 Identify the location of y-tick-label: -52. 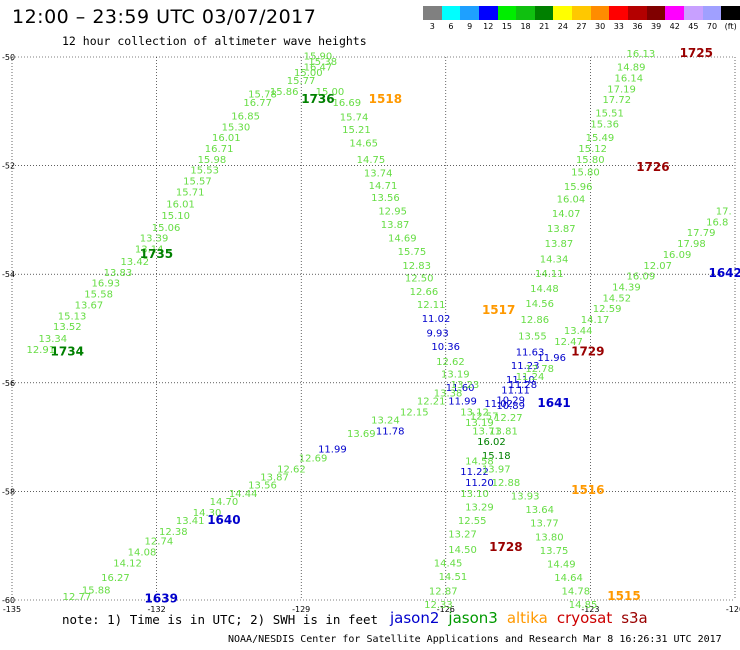
(8, 166).